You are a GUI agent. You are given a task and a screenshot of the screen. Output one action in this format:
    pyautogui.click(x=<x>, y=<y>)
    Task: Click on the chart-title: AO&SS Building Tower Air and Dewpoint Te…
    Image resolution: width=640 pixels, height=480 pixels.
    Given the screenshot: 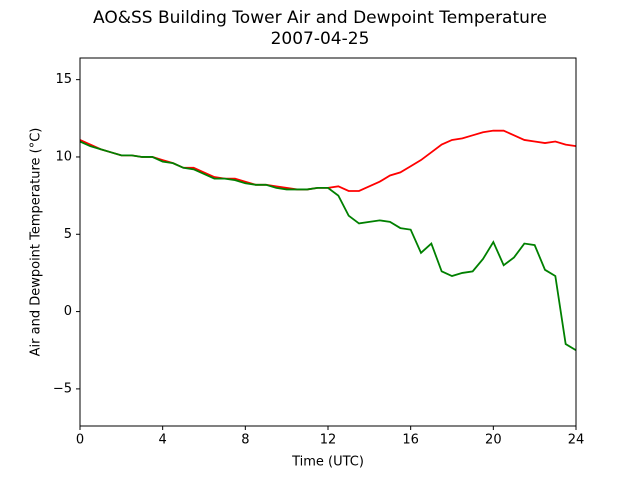 What is the action you would take?
    pyautogui.click(x=320, y=18)
    